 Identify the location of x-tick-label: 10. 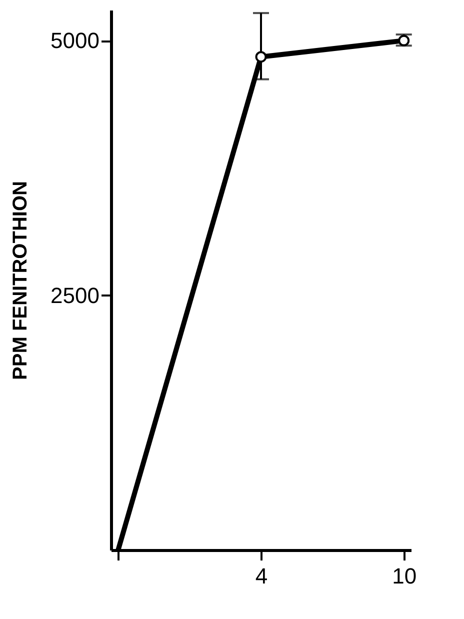
(404, 576).